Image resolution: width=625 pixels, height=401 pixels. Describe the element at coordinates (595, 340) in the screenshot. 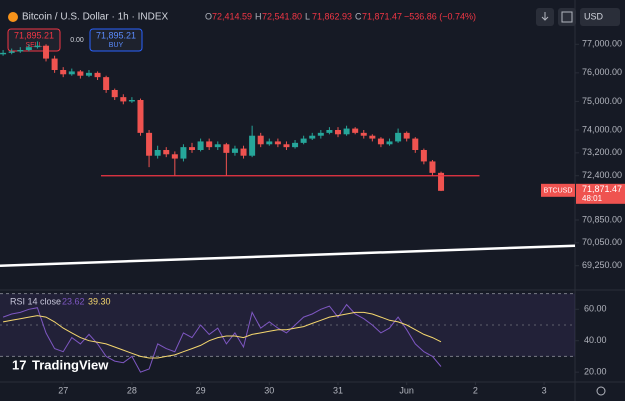

I see `y-tick-label: 40.00` at that location.